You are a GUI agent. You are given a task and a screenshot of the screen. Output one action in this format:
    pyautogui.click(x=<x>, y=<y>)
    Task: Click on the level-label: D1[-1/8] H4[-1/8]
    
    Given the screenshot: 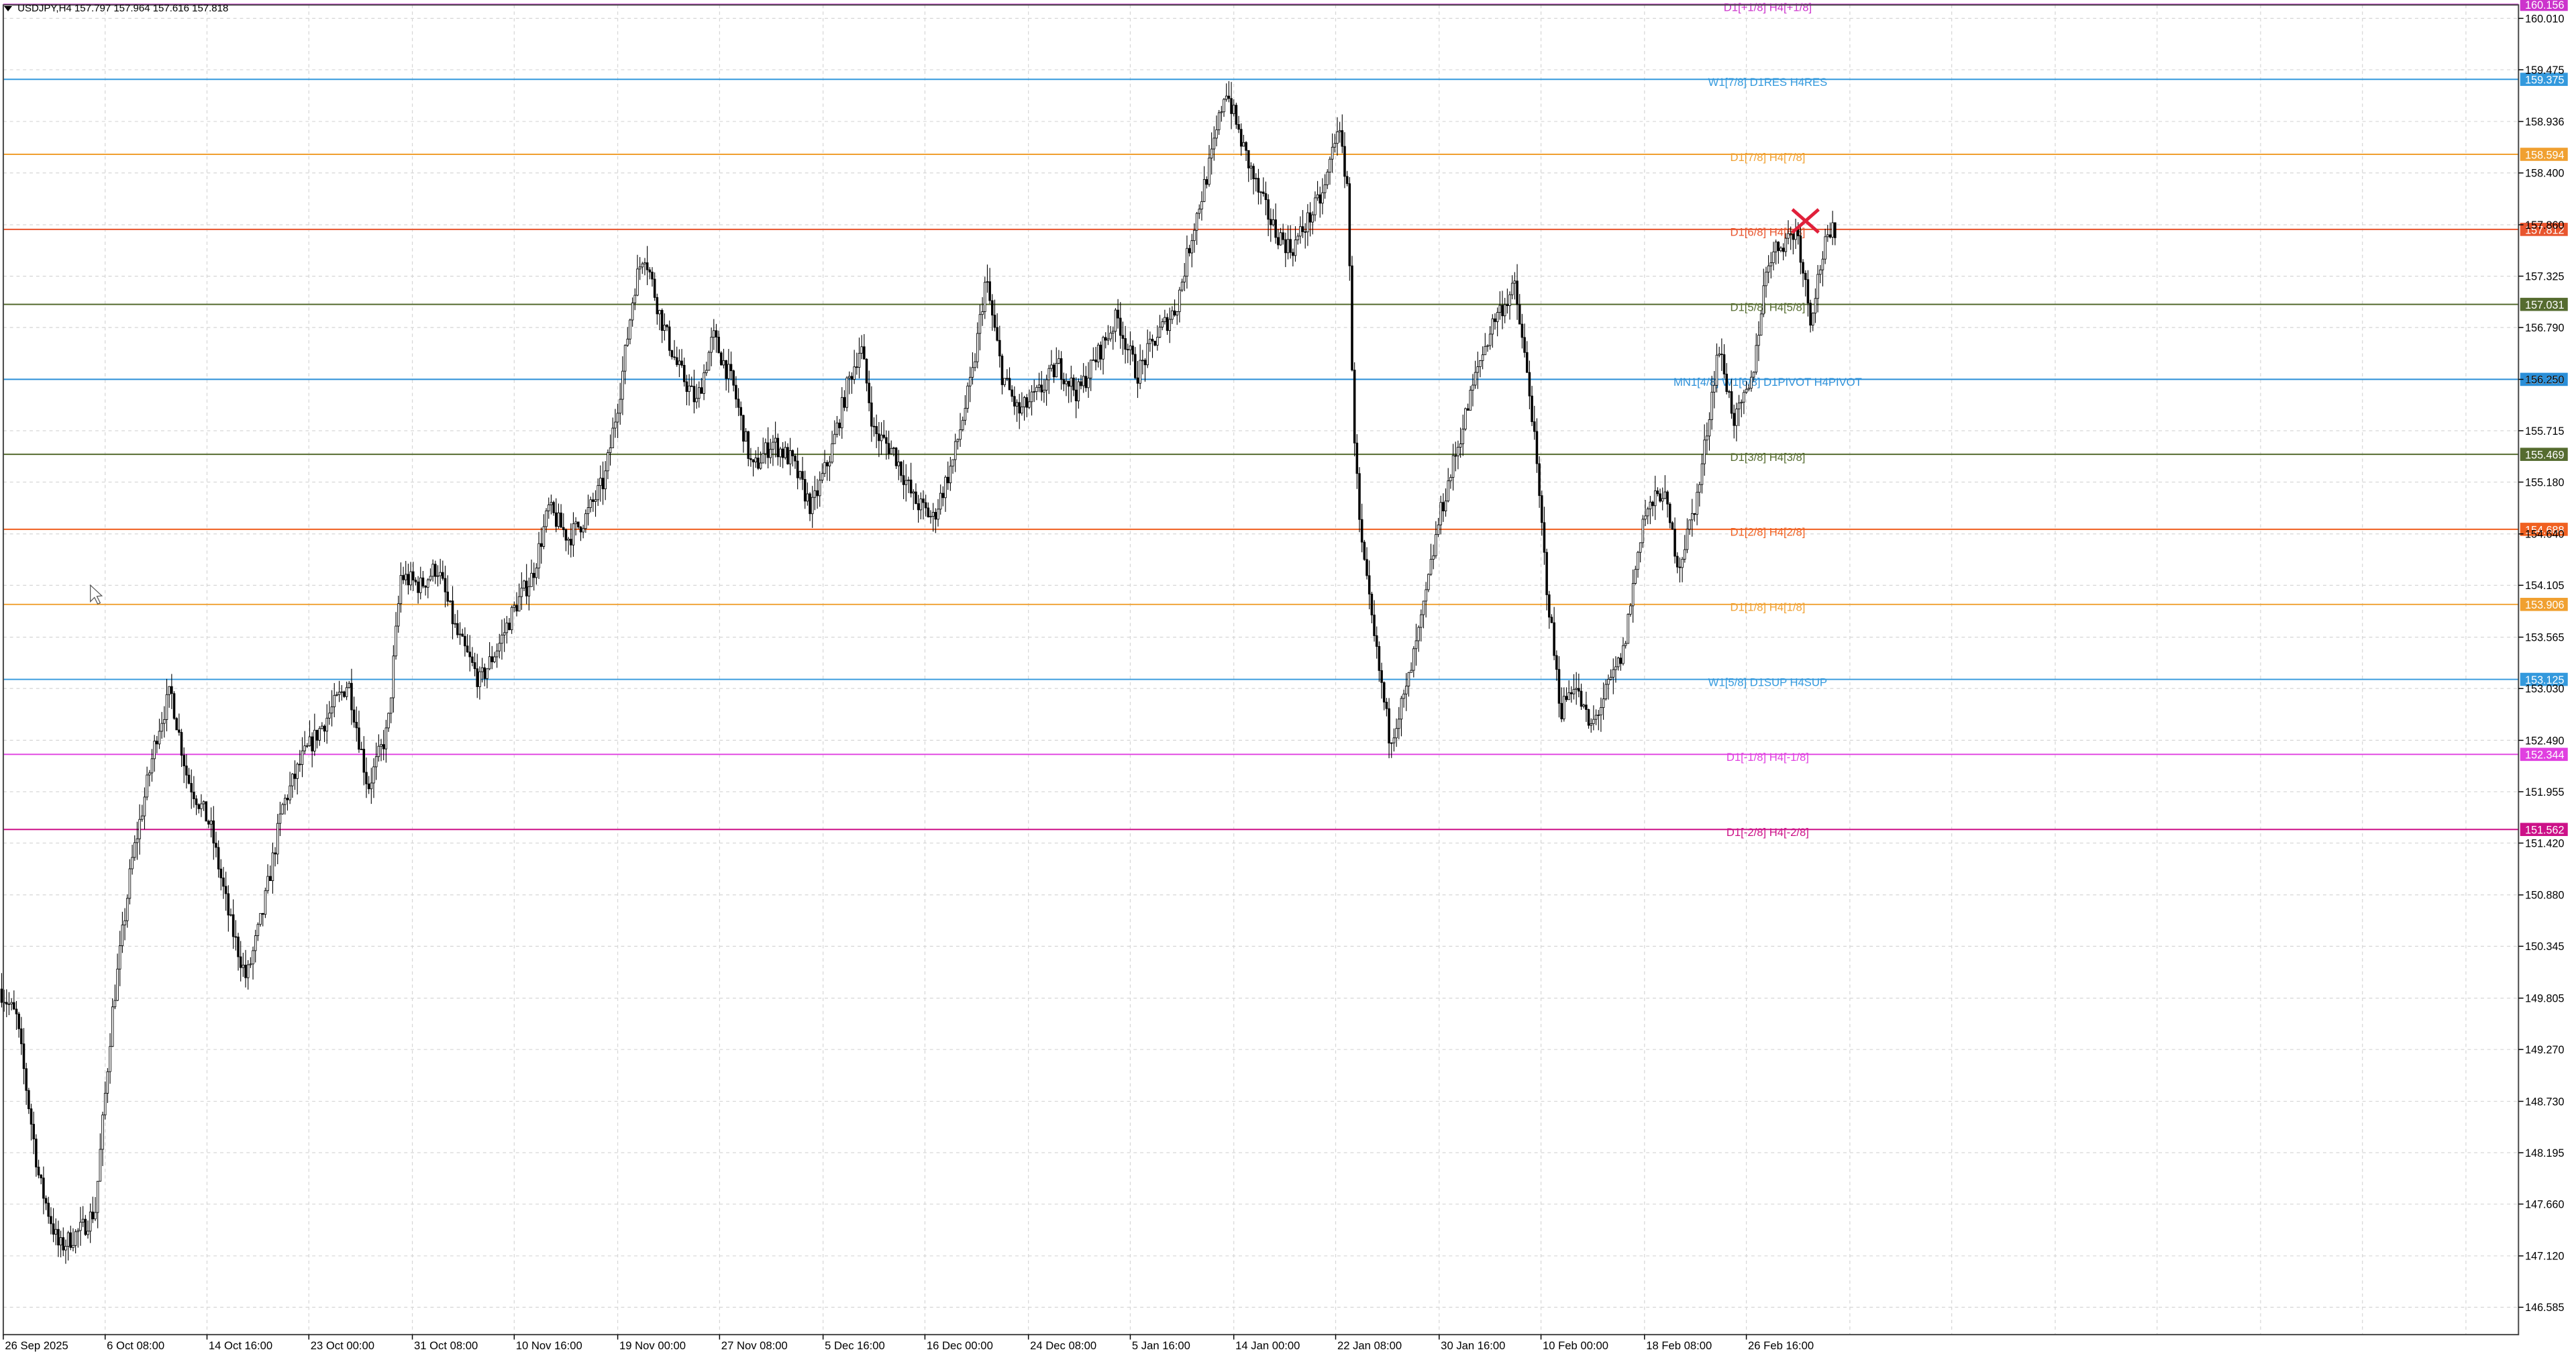 What is the action you would take?
    pyautogui.click(x=1768, y=757)
    